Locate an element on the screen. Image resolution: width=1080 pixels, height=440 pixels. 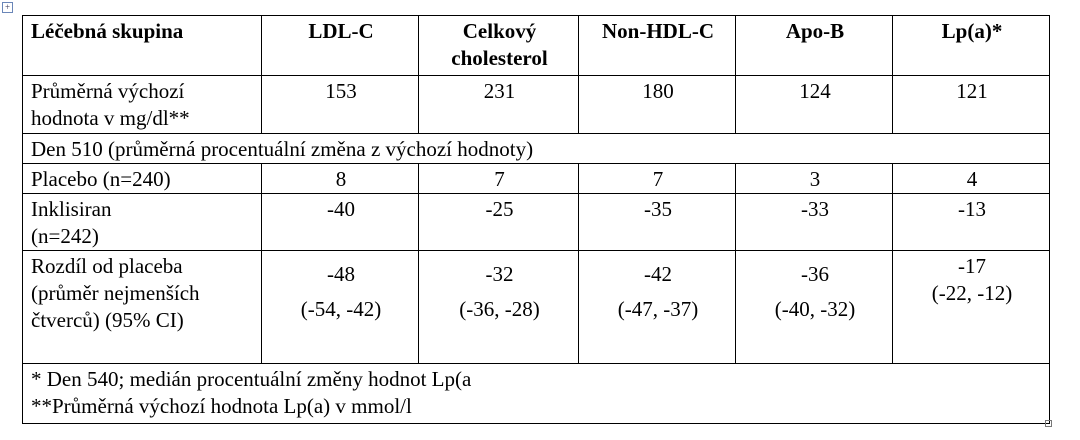
value-text: 8 is located at coordinates (341, 179).